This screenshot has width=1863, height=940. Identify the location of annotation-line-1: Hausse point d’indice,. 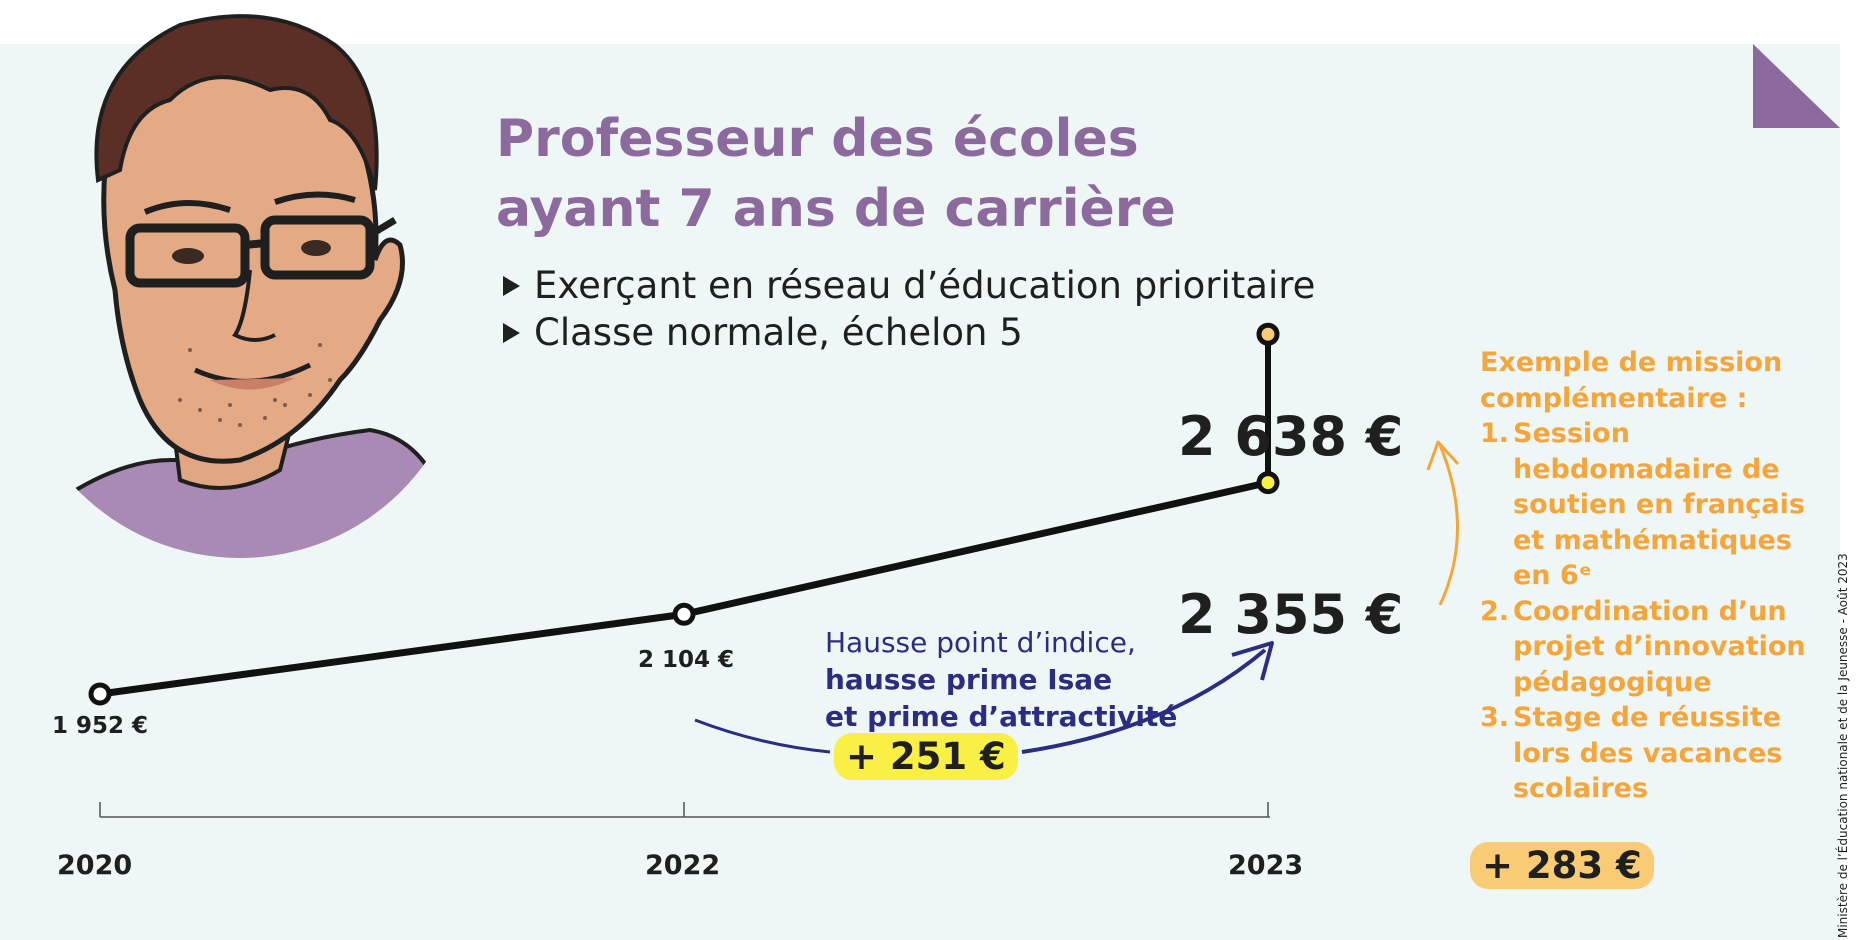
(980, 642).